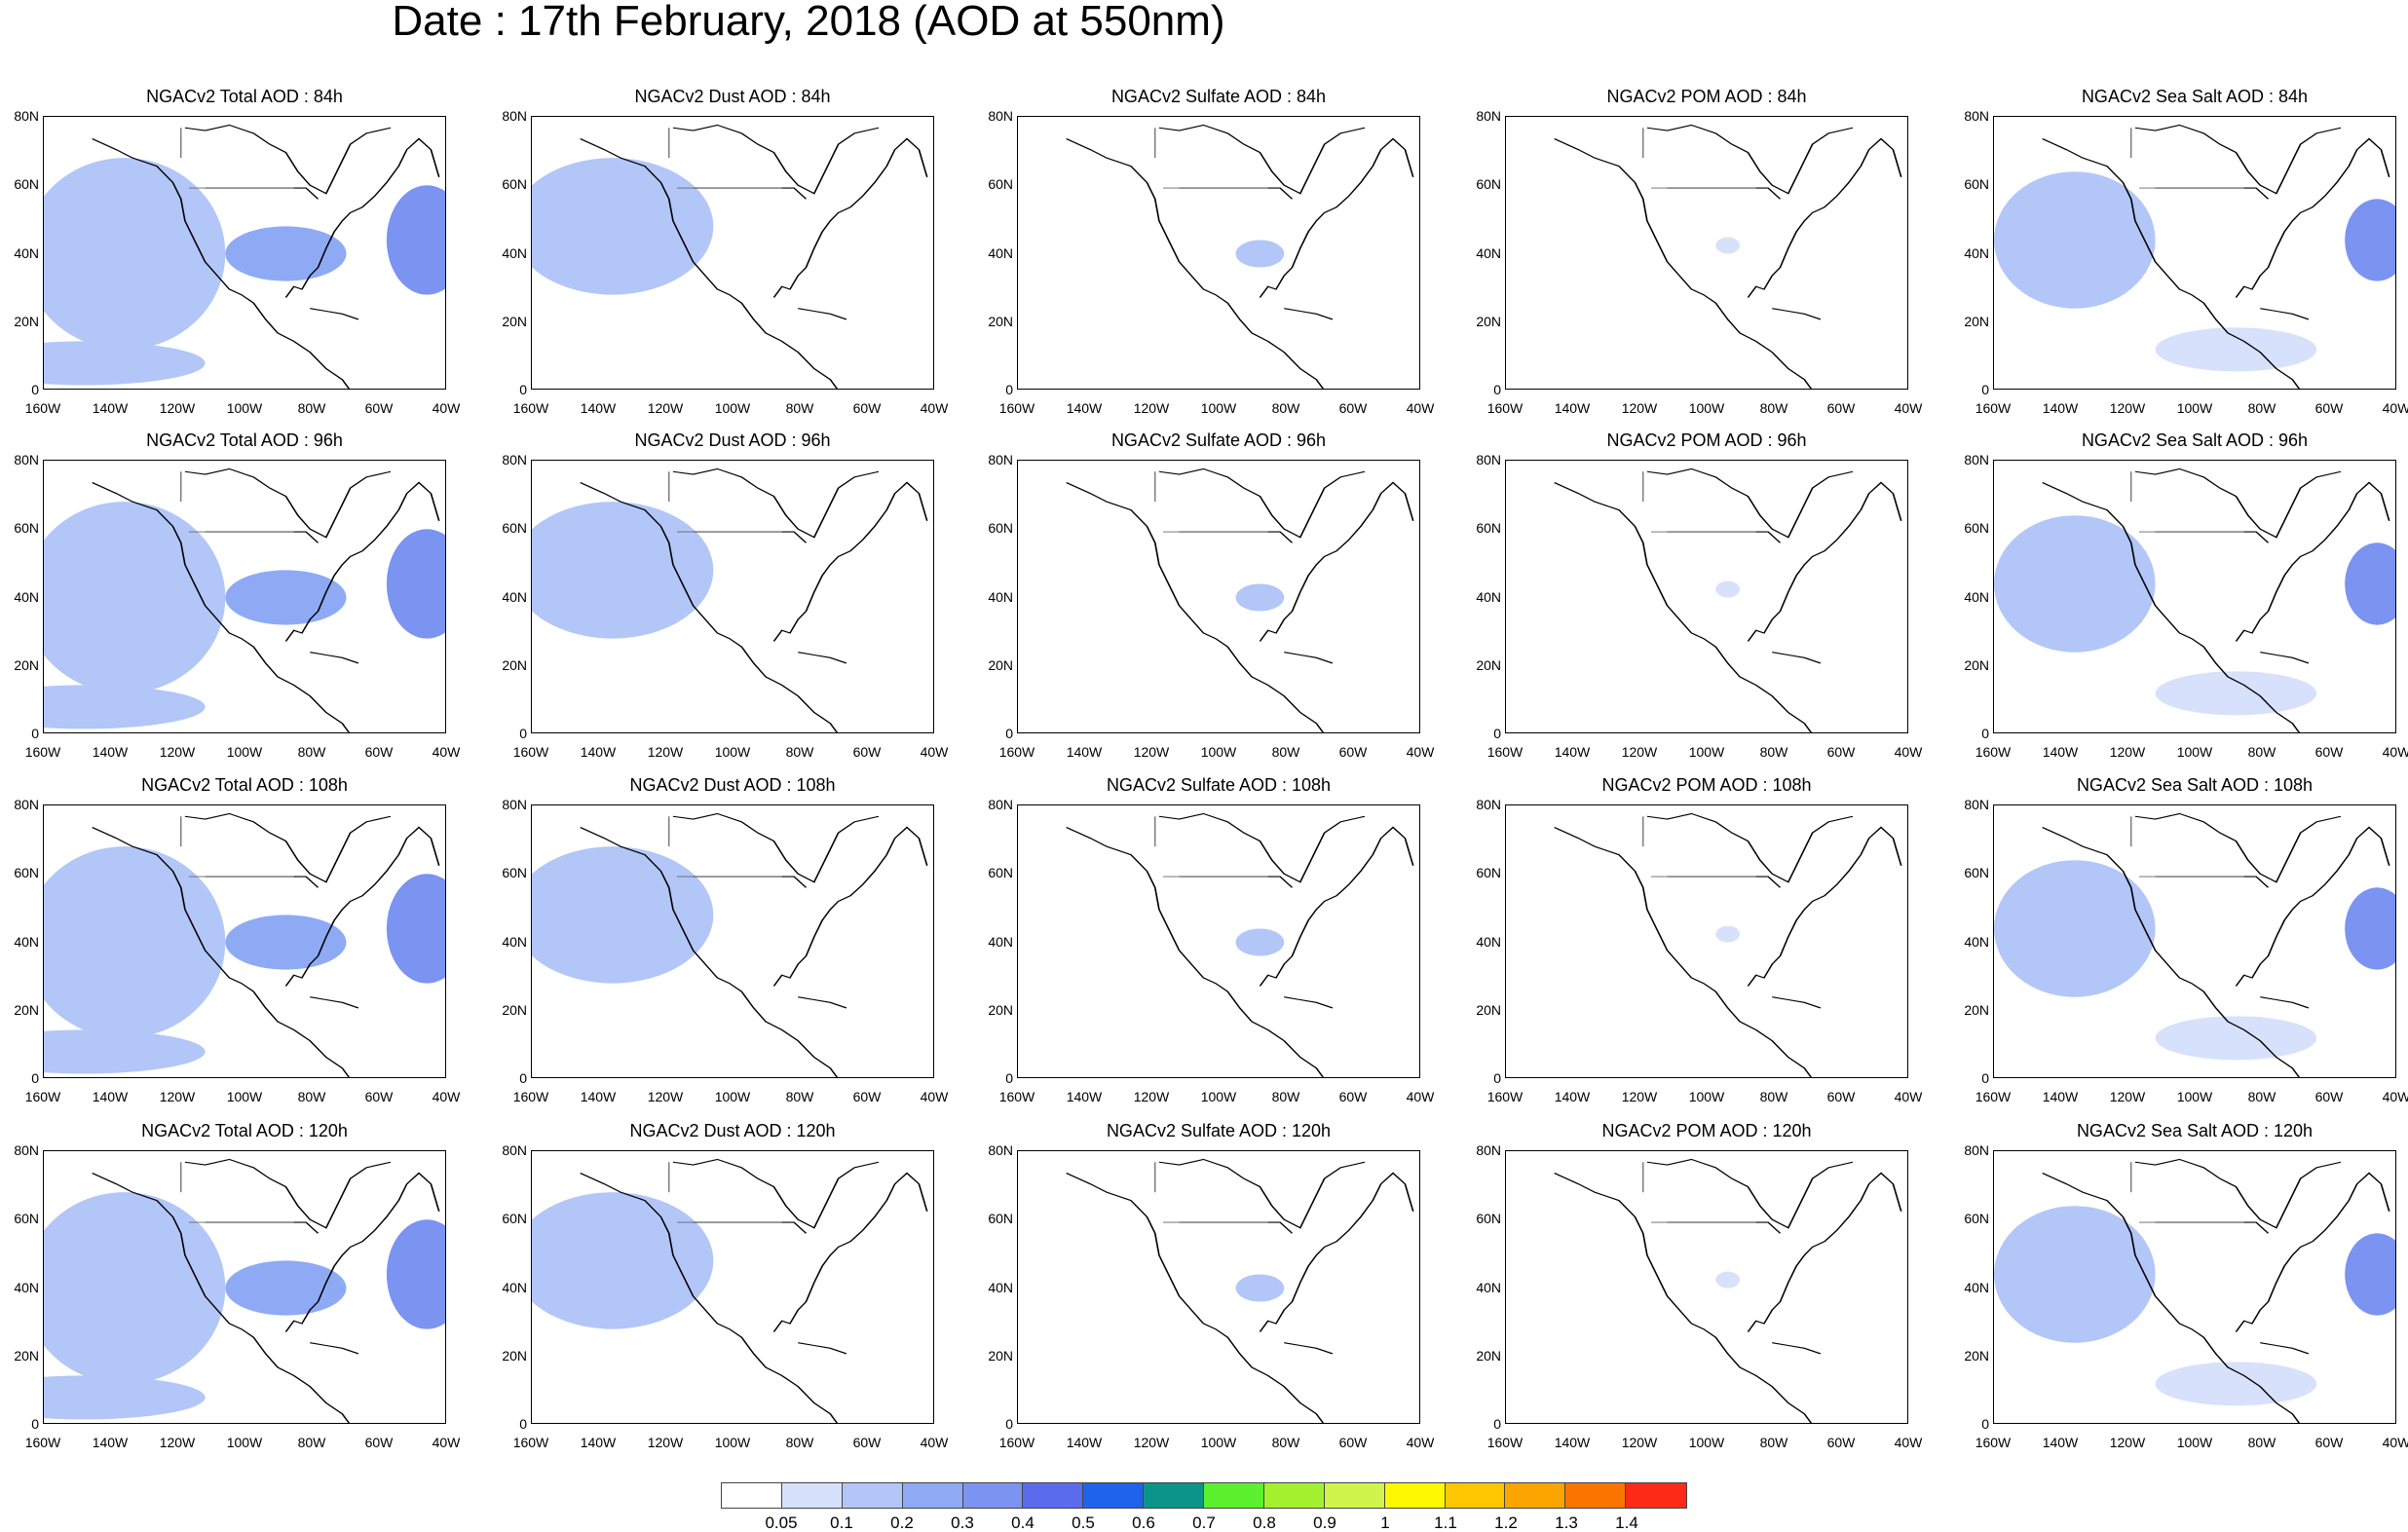 This screenshot has width=2408, height=1532. What do you see at coordinates (244, 440) in the screenshot?
I see `panel-title: NGACv2 Total AOD : 96h` at bounding box center [244, 440].